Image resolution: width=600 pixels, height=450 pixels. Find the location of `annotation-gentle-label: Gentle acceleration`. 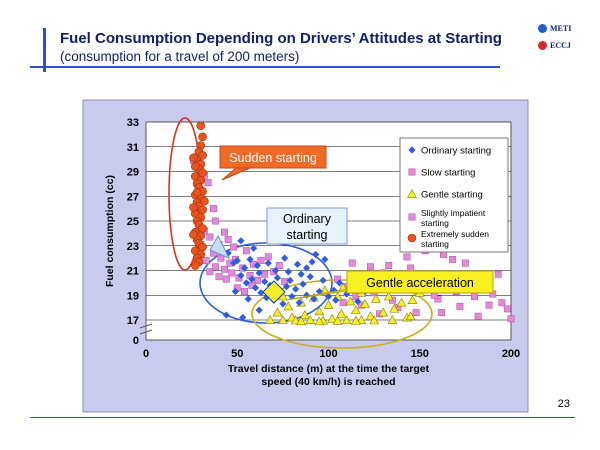

annotation-gentle-label: Gentle acceleration is located at coordinates (420, 283).